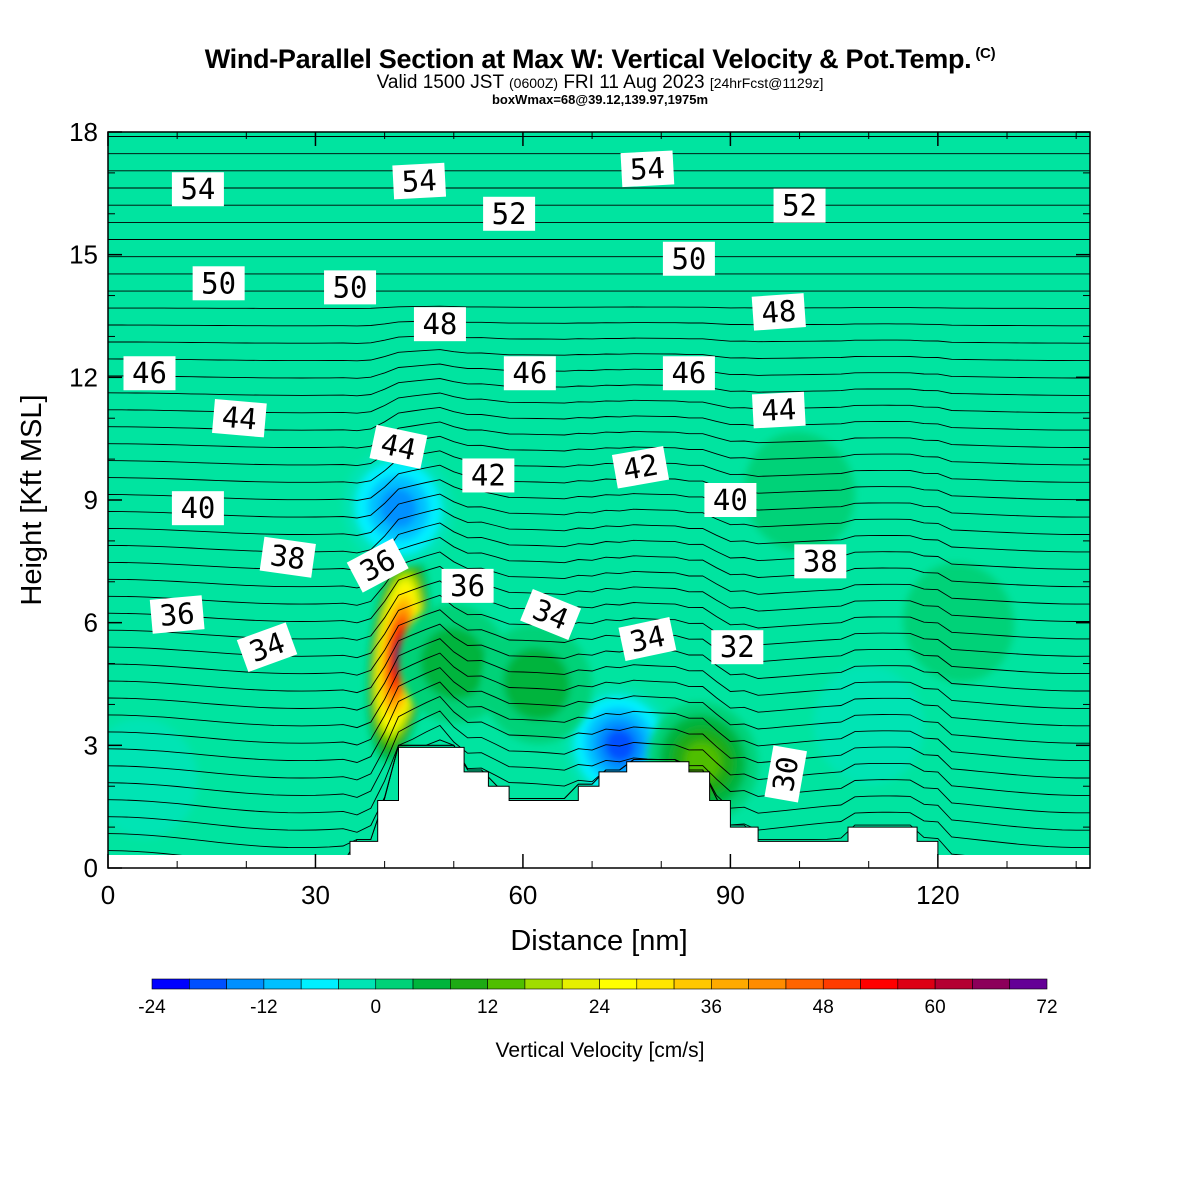 This screenshot has height=1200, width=1200. Describe the element at coordinates (640, 467) in the screenshot. I see `contour-label: 42` at that location.